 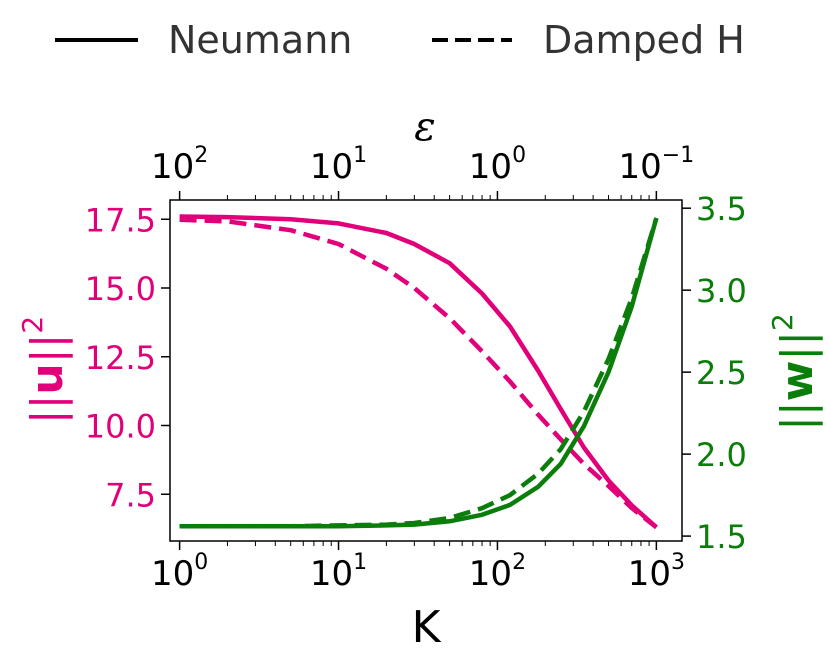 I want to click on top-axis-label: ε, so click(x=424, y=127).